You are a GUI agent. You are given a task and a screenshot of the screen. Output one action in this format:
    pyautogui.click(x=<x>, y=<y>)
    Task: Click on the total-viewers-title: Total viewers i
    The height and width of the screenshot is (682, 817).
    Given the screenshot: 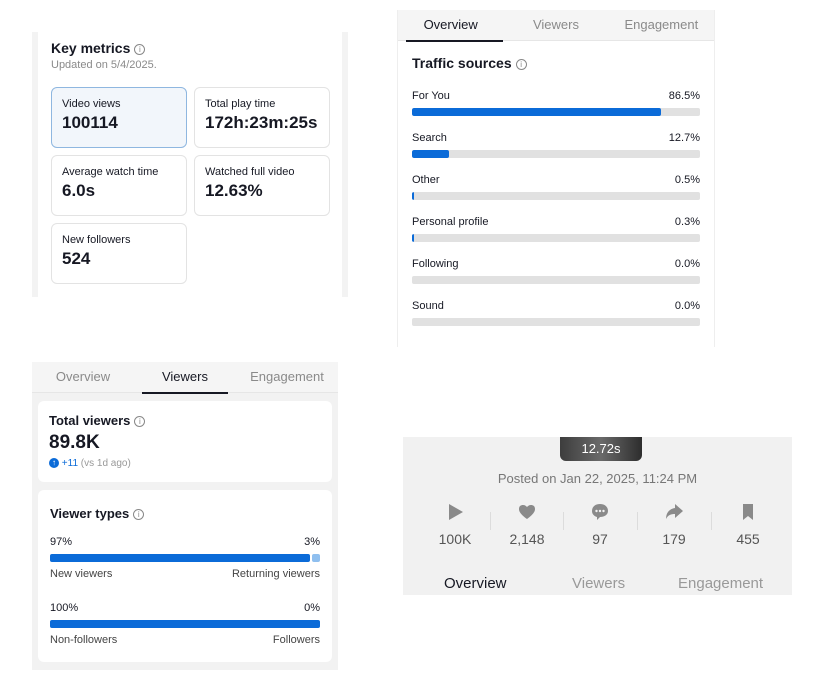 What is the action you would take?
    pyautogui.click(x=97, y=420)
    